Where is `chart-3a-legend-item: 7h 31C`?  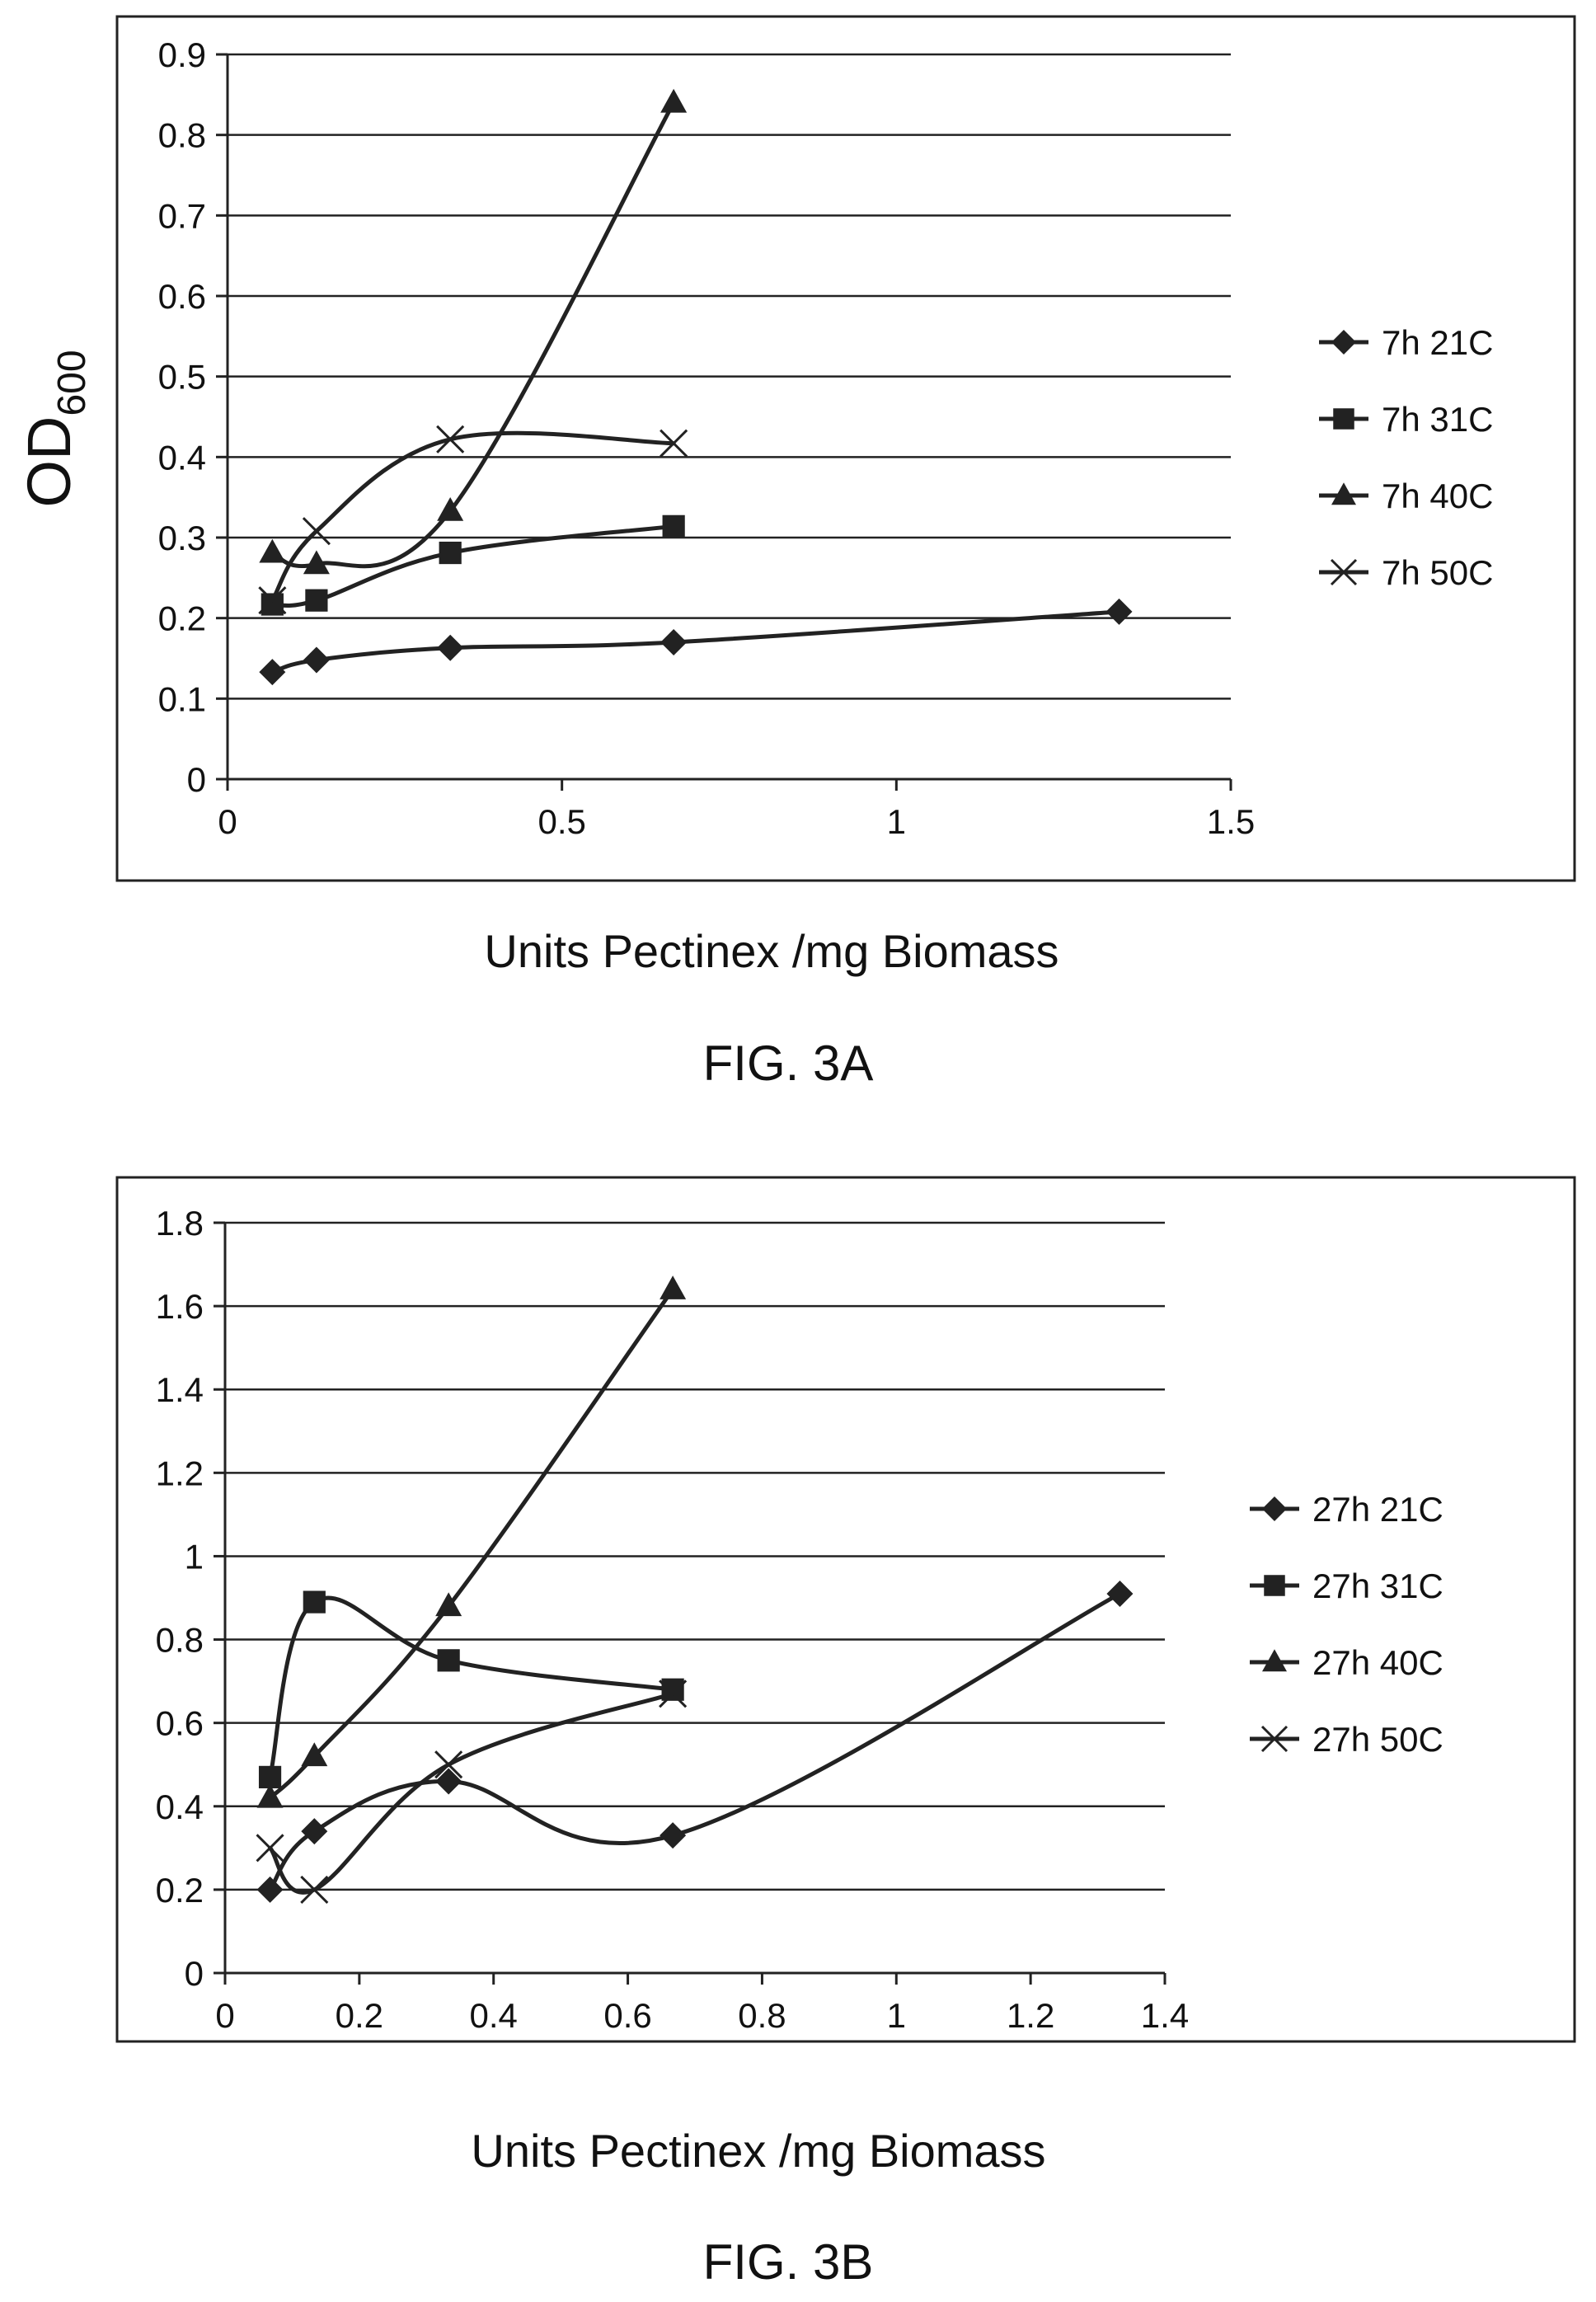 chart-3a-legend-item: 7h 31C is located at coordinates (1406, 419).